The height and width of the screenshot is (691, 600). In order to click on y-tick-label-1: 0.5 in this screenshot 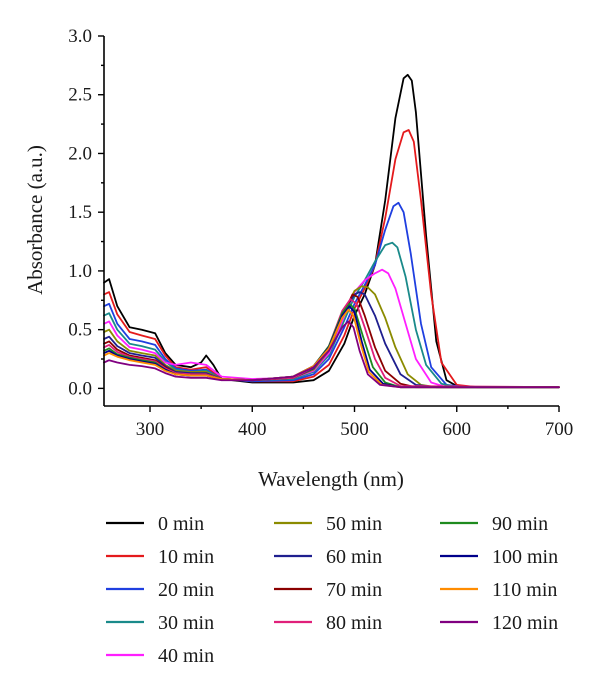, I will do `click(80, 330)`.